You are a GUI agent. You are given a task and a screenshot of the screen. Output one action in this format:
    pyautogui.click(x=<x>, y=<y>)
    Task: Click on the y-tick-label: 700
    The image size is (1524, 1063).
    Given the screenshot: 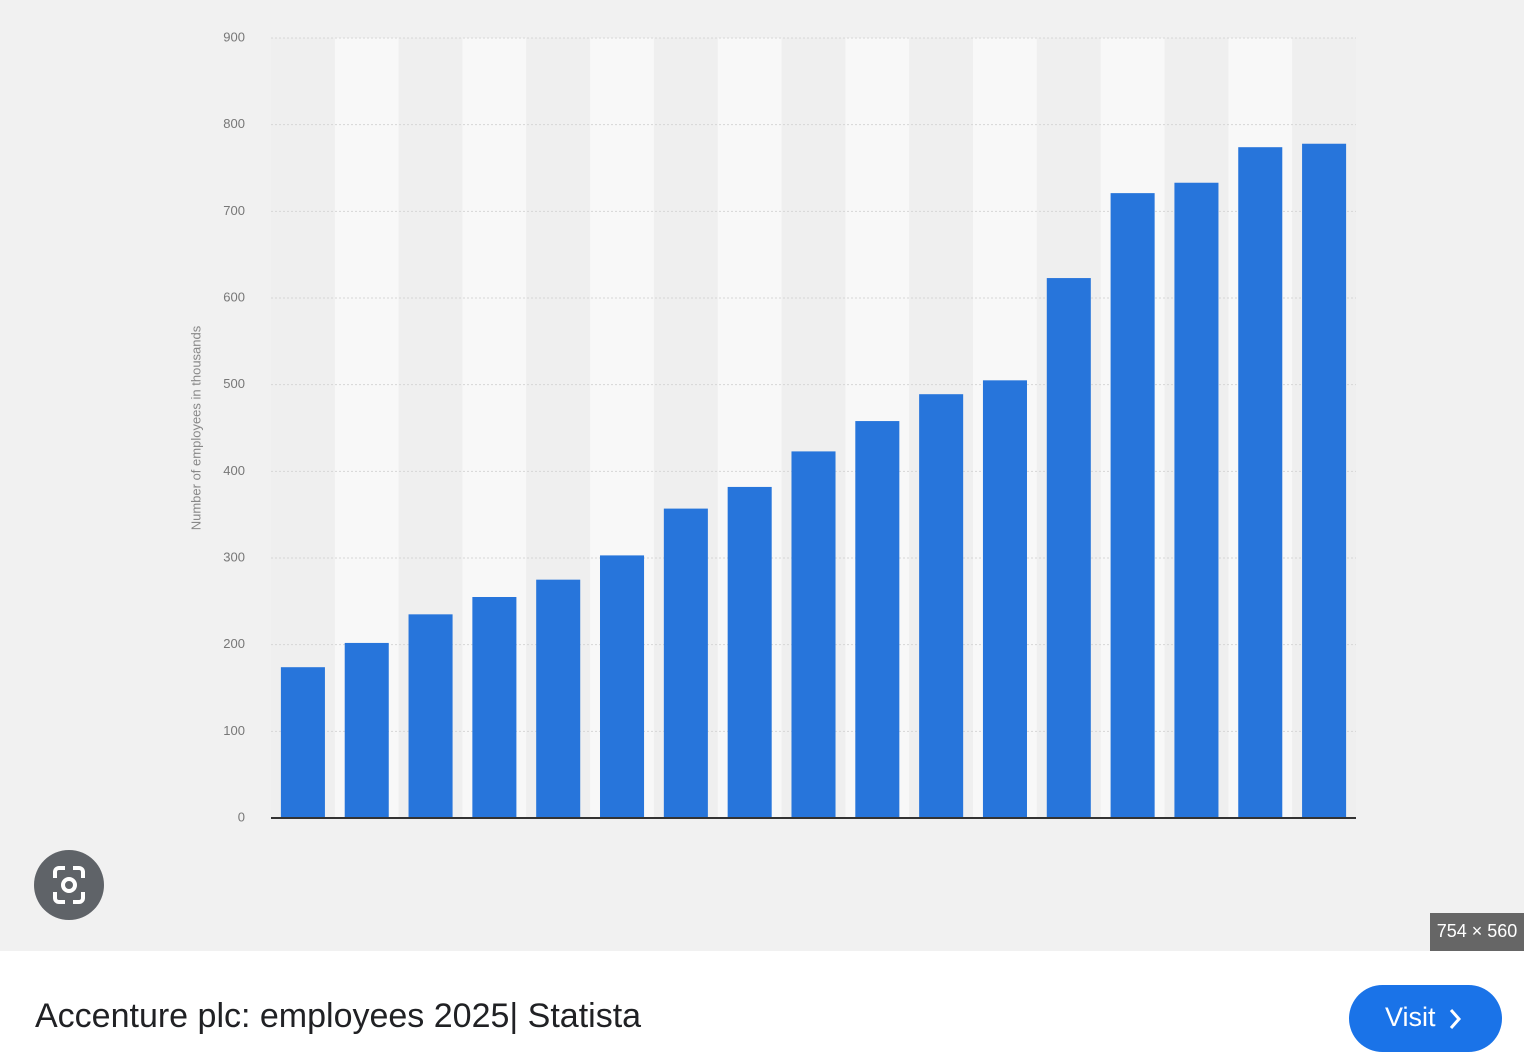 What is the action you would take?
    pyautogui.click(x=234, y=210)
    